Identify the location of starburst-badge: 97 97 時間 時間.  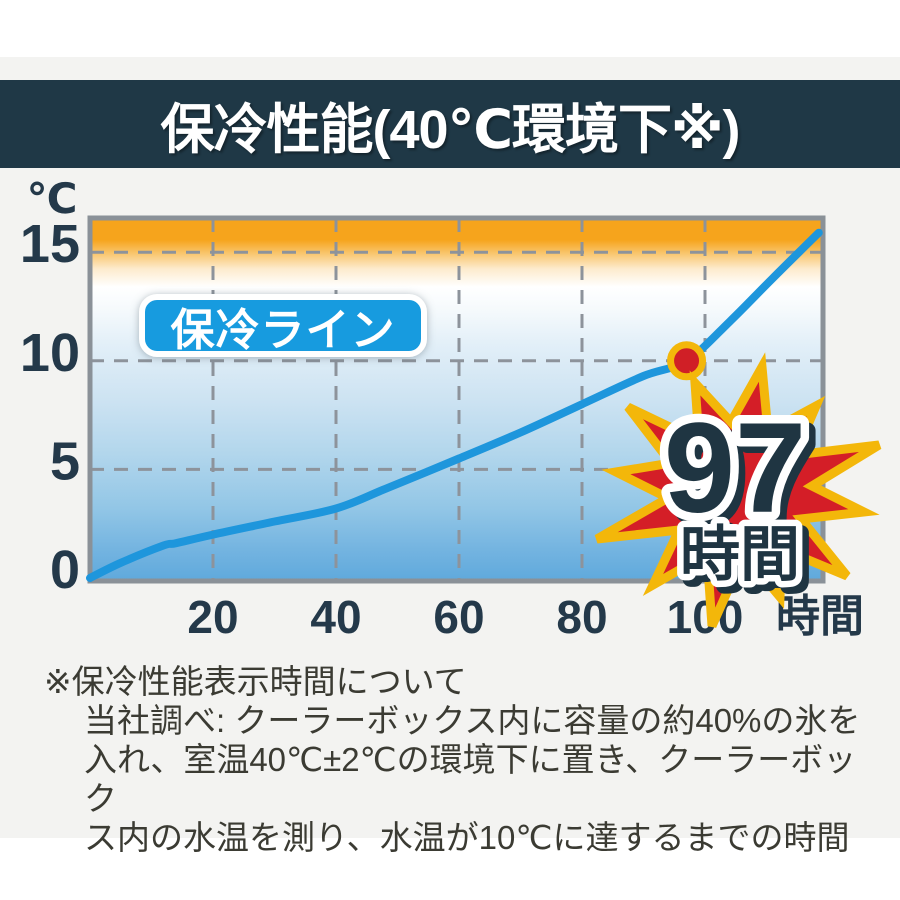
(738, 490).